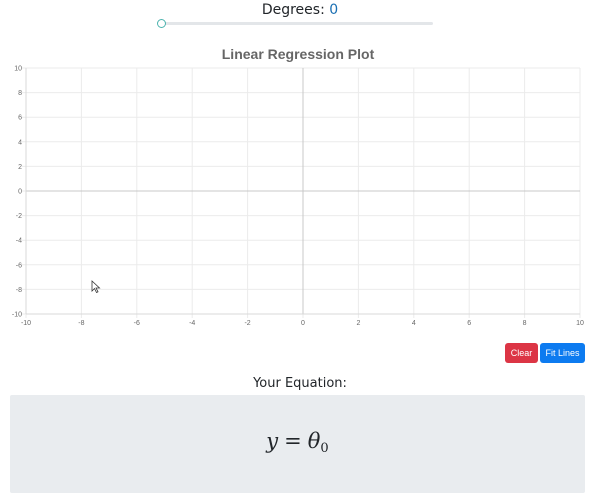 The width and height of the screenshot is (600, 498). What do you see at coordinates (26, 323) in the screenshot?
I see `x-tick-label: -10` at bounding box center [26, 323].